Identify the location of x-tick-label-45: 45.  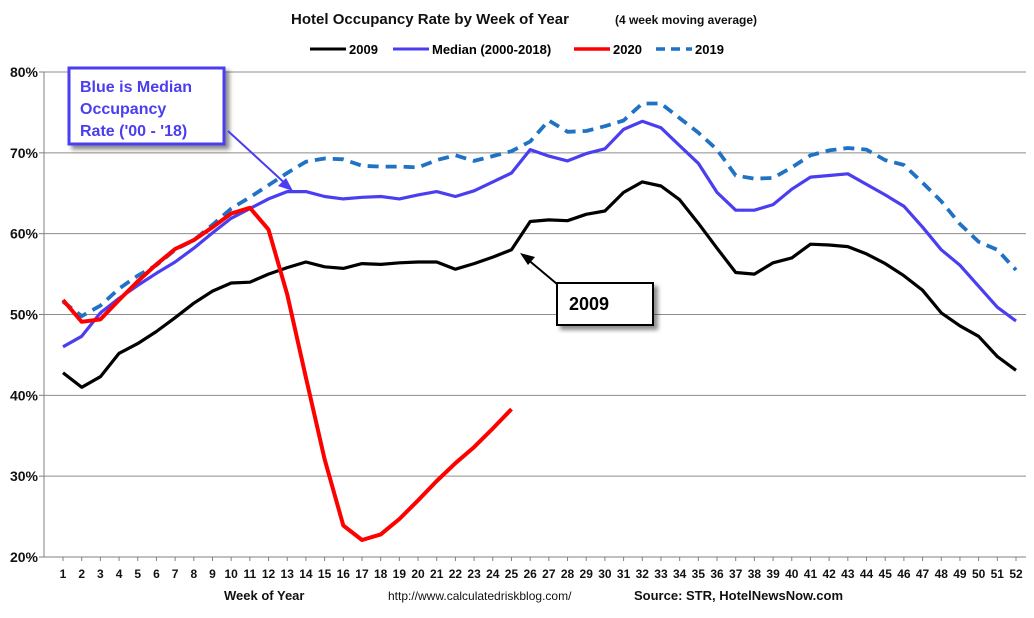
(886, 574).